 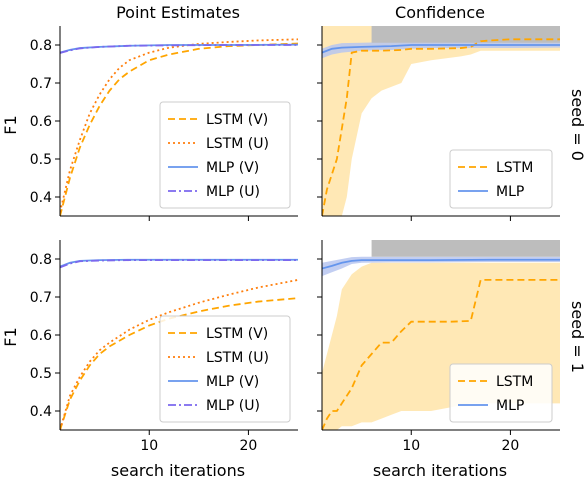 I want to click on col-title-conf: Confidence, so click(x=440, y=12).